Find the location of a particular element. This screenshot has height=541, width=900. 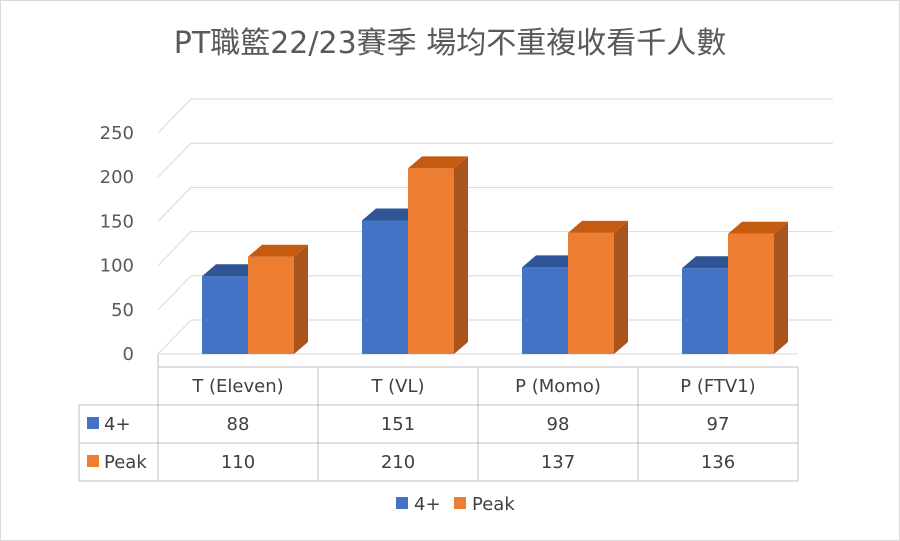

y-tick-label: 250 is located at coordinates (117, 133).